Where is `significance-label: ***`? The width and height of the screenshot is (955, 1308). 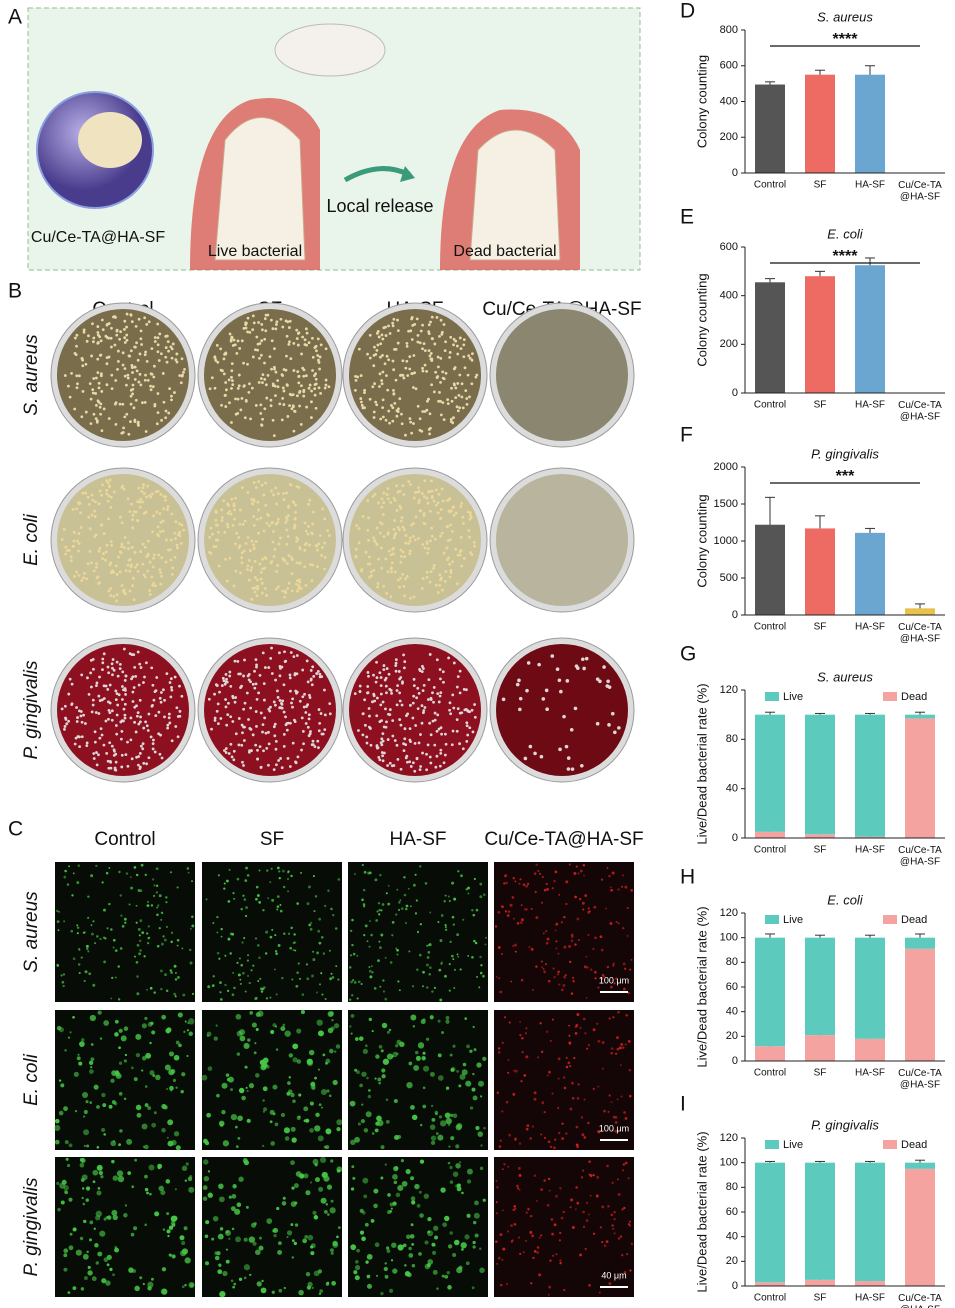
significance-label: *** is located at coordinates (845, 476).